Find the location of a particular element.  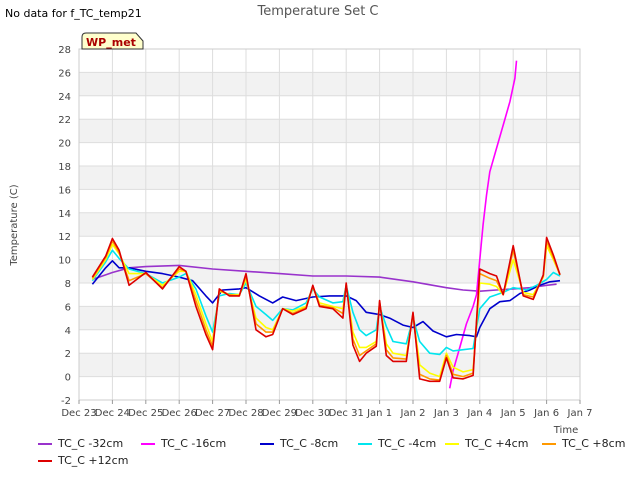

y-tick-label: 4 is located at coordinates (68, 331).